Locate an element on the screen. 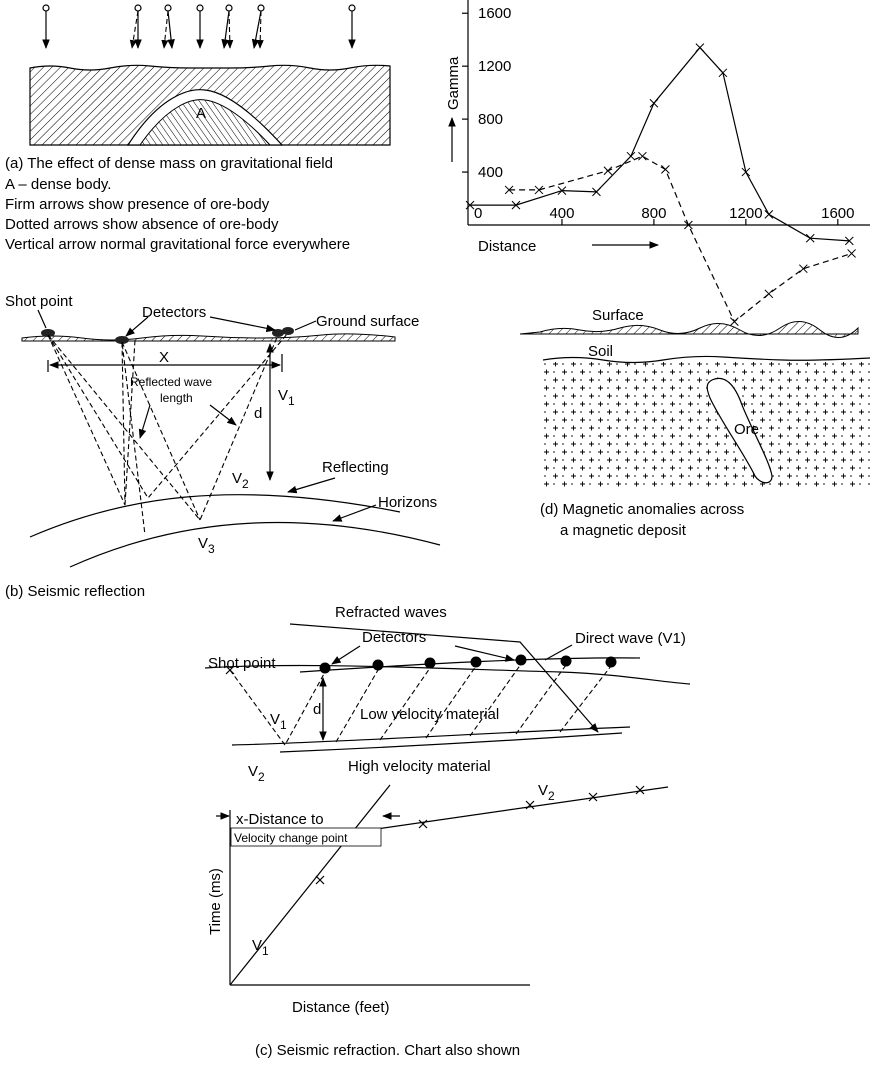 The width and height of the screenshot is (878, 1076). x-label: X is located at coordinates (164, 357).